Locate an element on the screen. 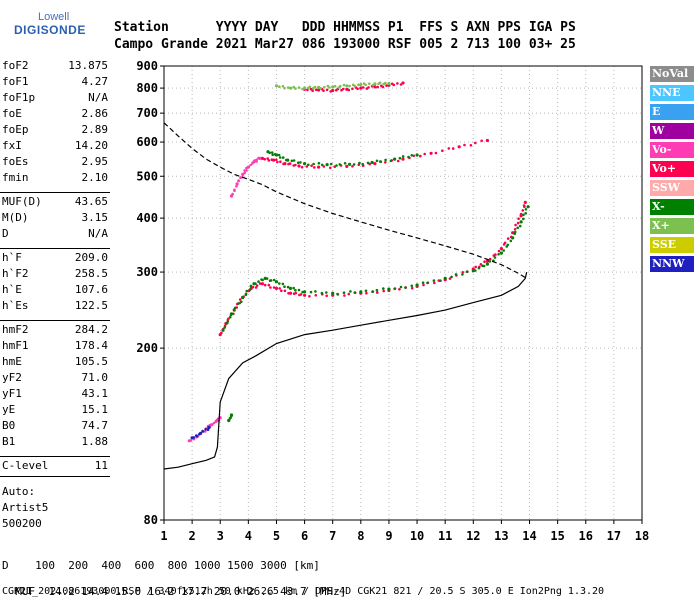 This screenshot has height=600, width=700. param-d: D N/A is located at coordinates (55, 235).